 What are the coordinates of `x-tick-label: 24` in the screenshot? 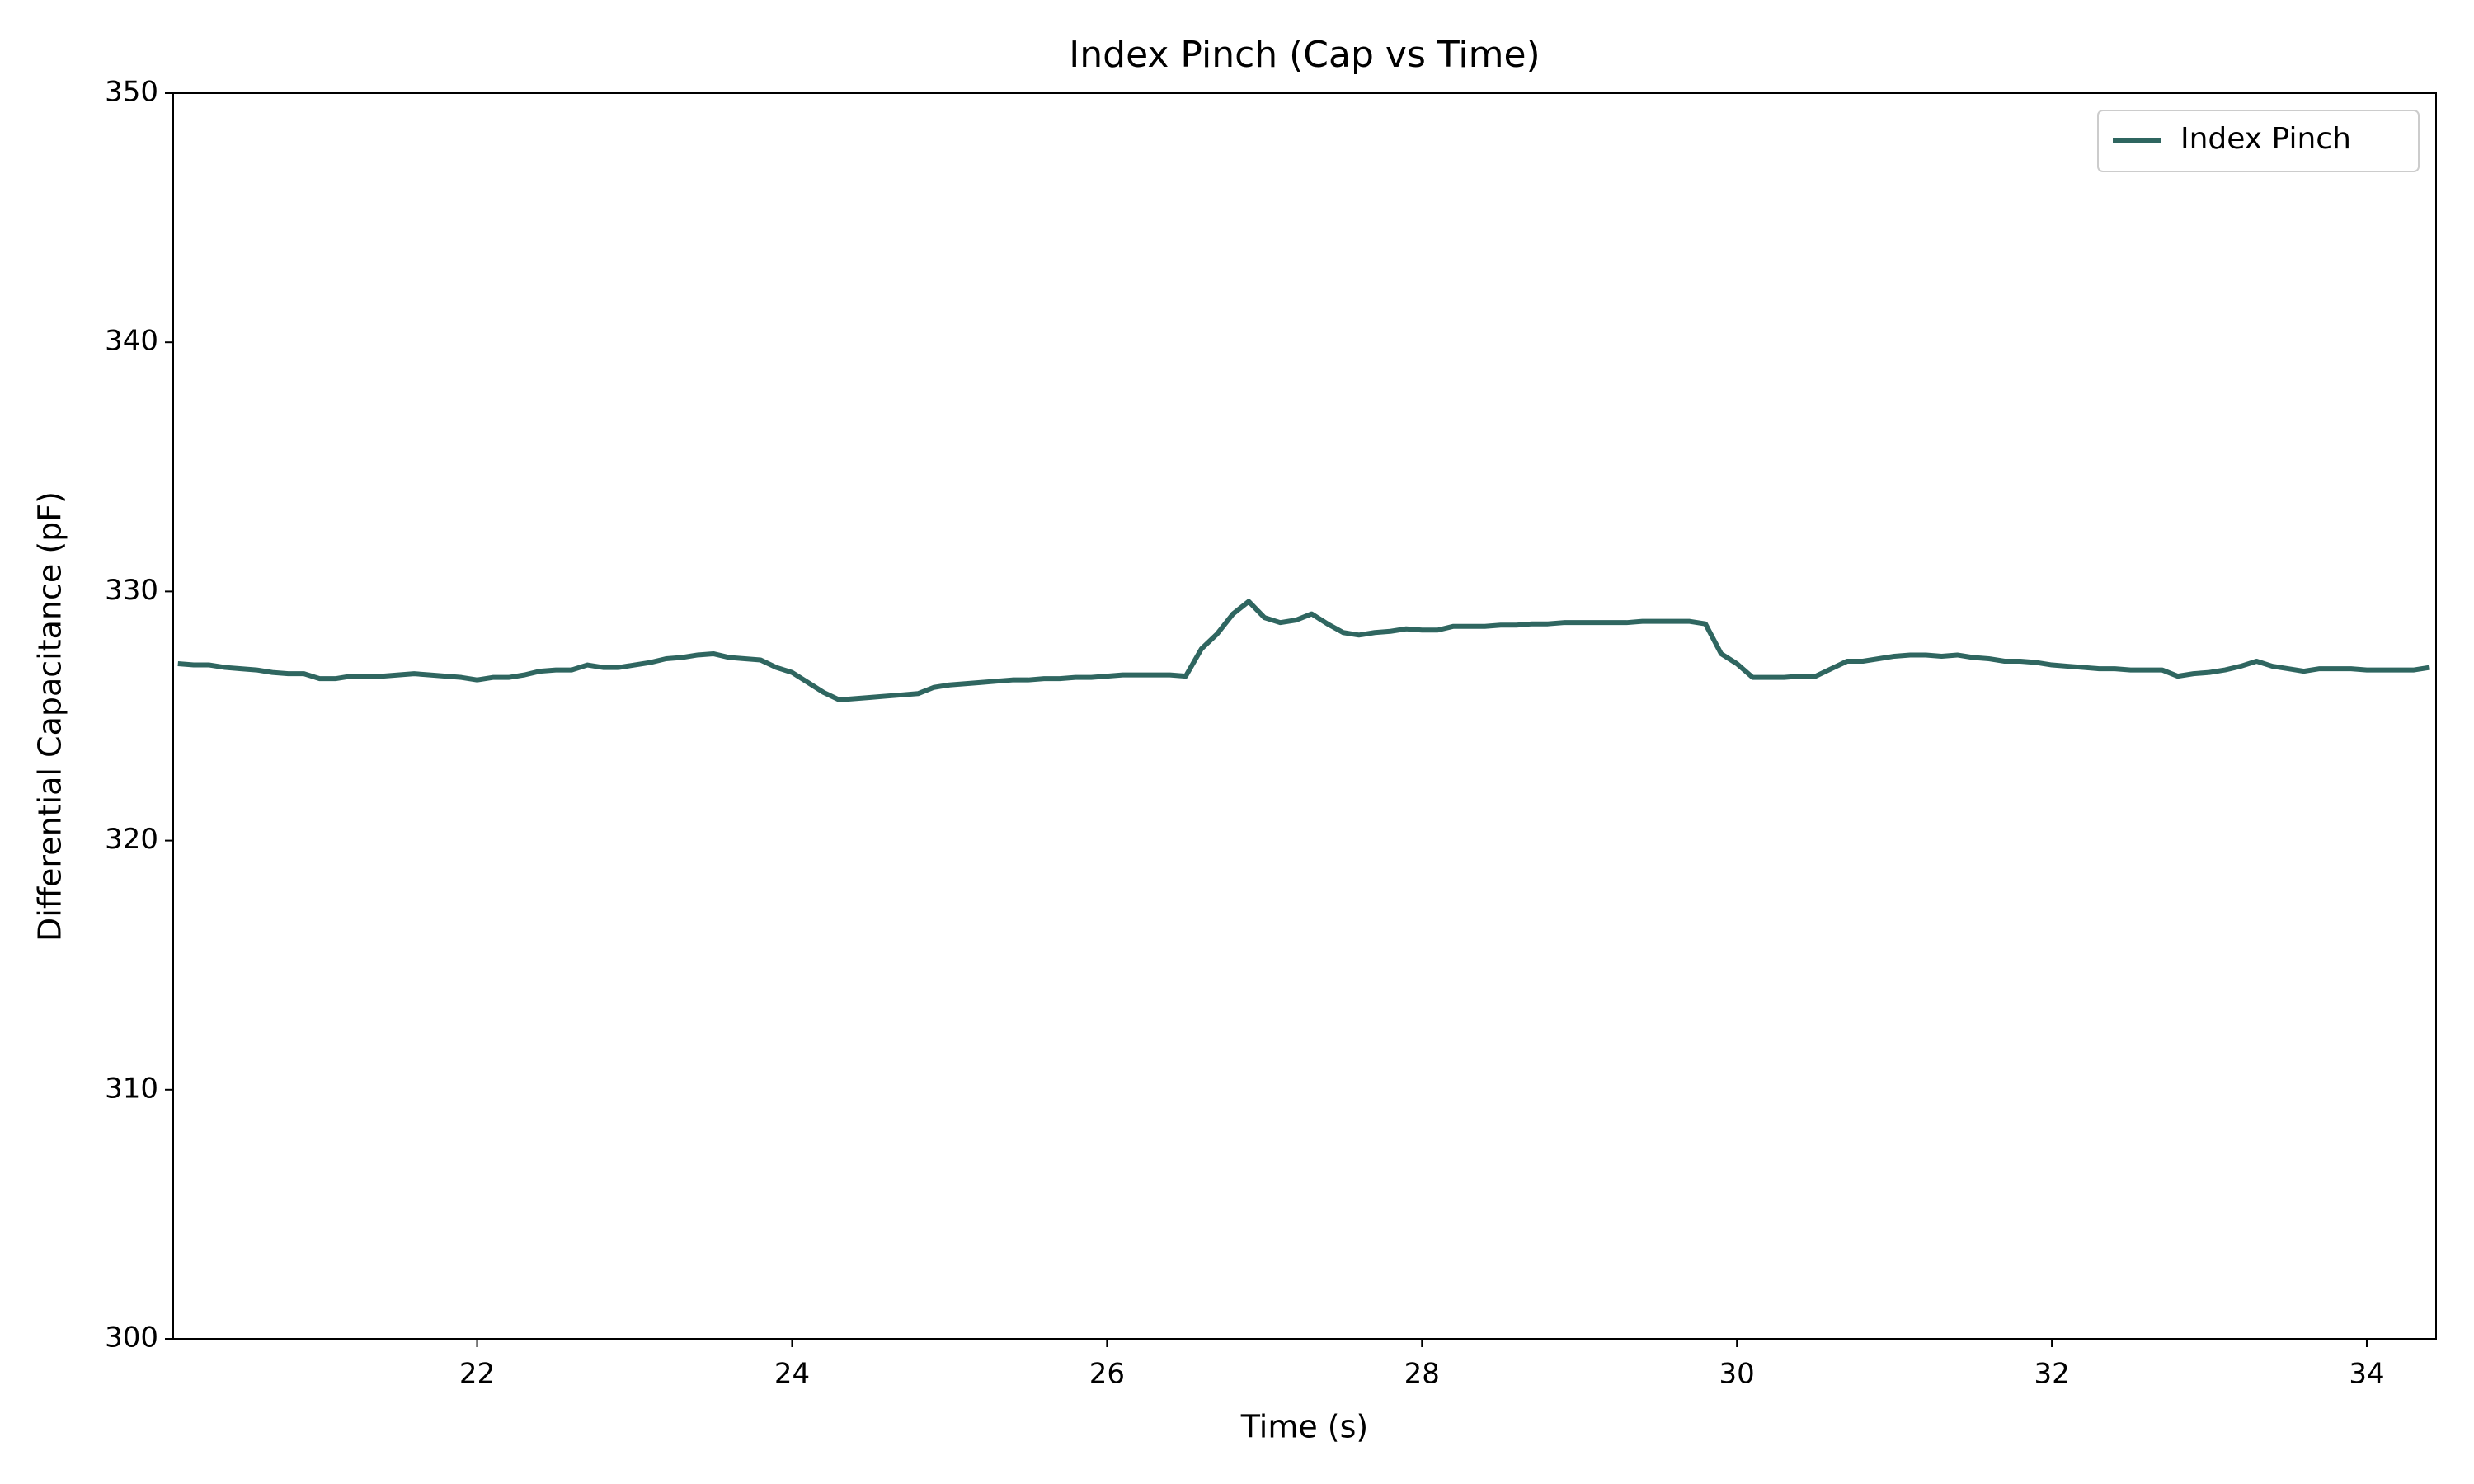 It's located at (792, 1374).